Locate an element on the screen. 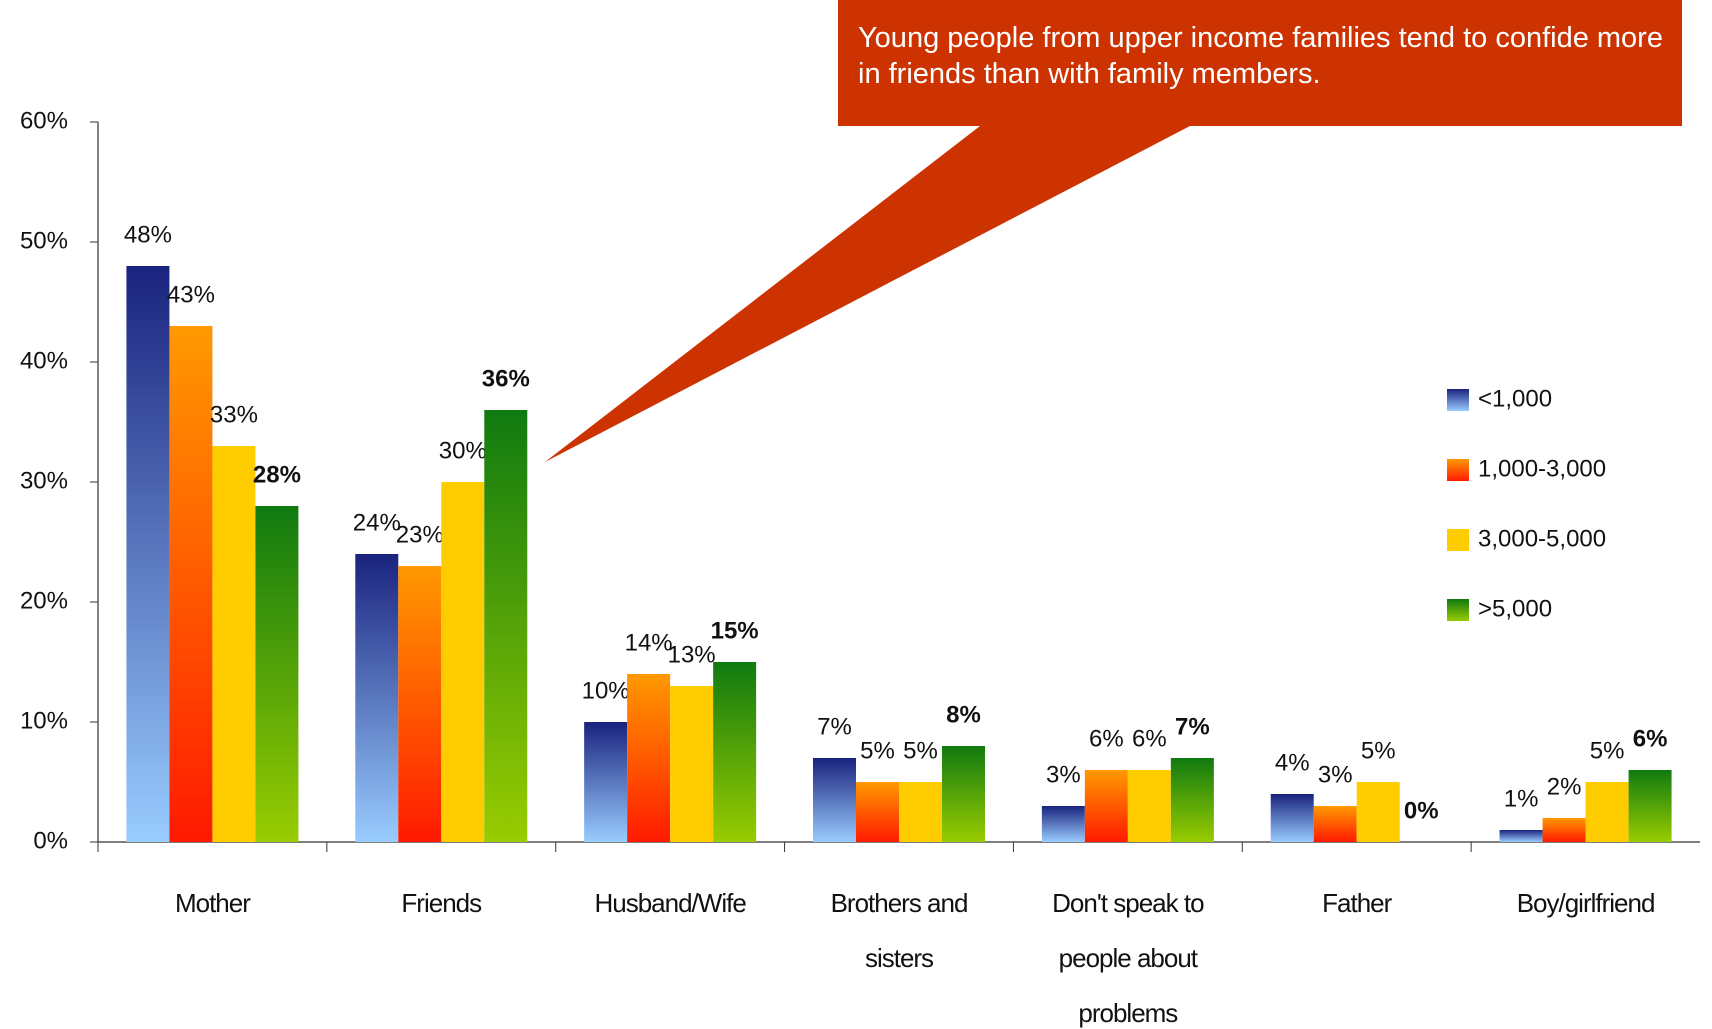  x-tick-label: Don't speak to people about problems is located at coordinates (1128, 958).